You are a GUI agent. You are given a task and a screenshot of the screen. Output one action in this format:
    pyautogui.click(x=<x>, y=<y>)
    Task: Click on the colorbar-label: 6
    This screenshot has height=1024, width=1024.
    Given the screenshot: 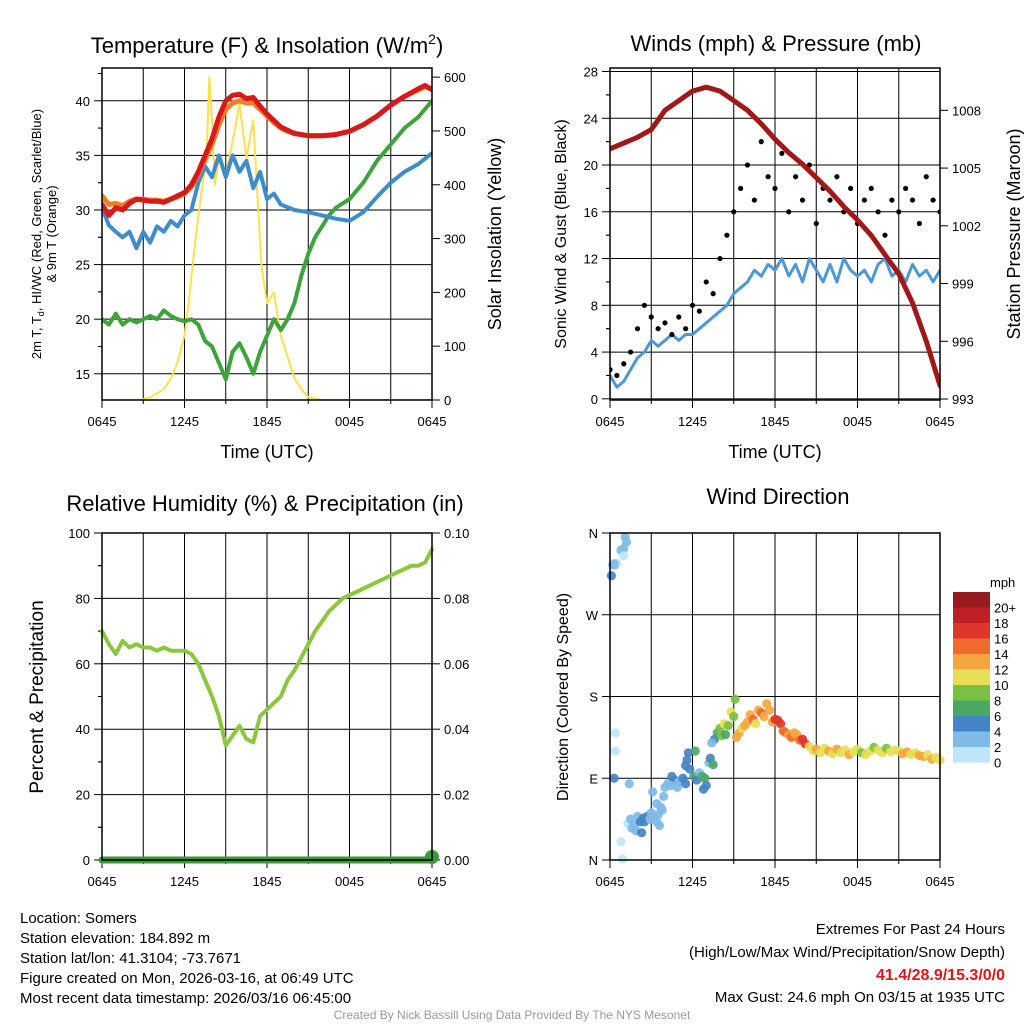 What is the action you would take?
    pyautogui.click(x=997, y=716)
    